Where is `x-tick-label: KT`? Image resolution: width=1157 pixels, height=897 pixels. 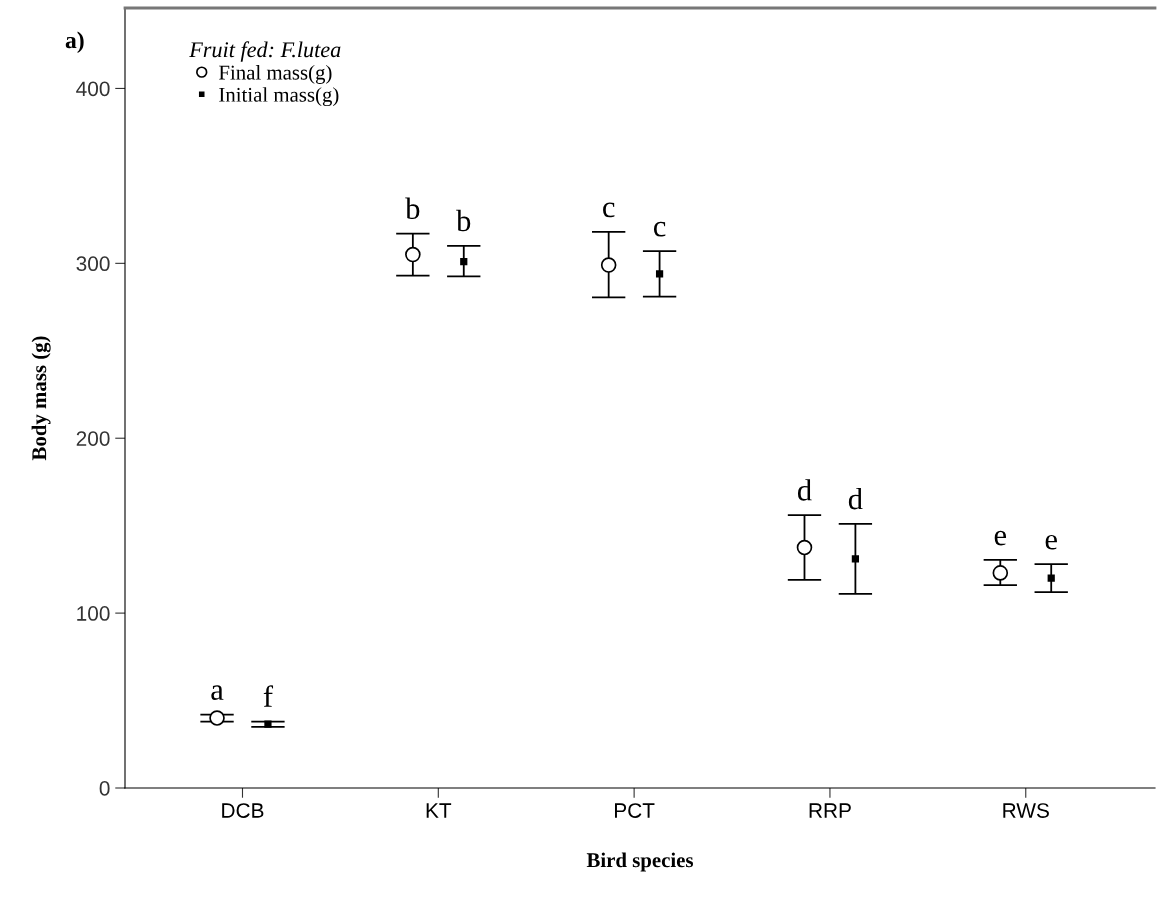
x-tick-label: KT is located at coordinates (439, 810).